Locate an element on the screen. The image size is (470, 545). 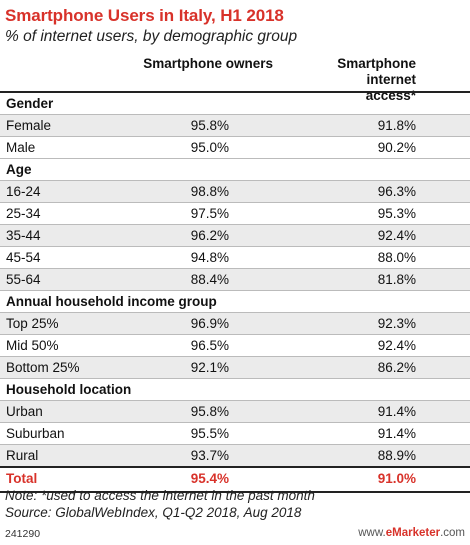
smartphone-owners-value: 95.0% is located at coordinates (209, 147).